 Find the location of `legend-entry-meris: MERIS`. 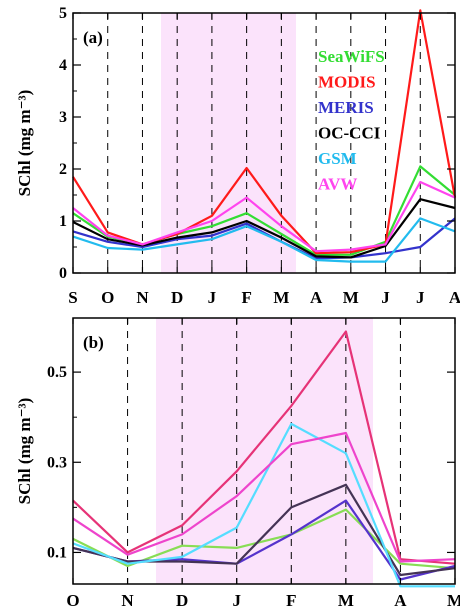

legend-entry-meris: MERIS is located at coordinates (346, 107).